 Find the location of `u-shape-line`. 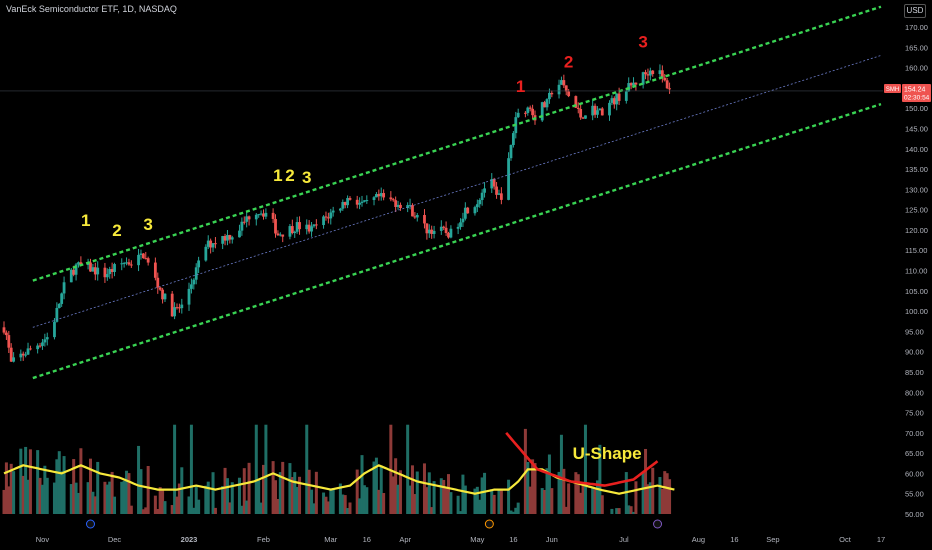

u-shape-line is located at coordinates (582, 459).